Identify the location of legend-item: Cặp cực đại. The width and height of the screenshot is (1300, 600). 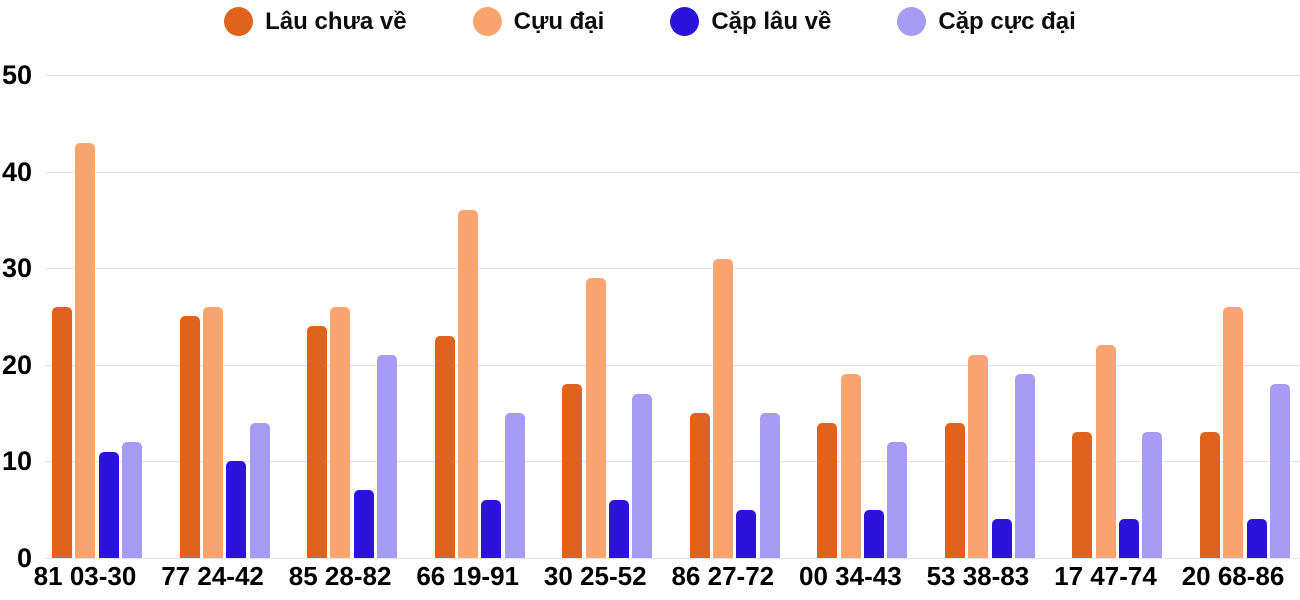
(986, 21).